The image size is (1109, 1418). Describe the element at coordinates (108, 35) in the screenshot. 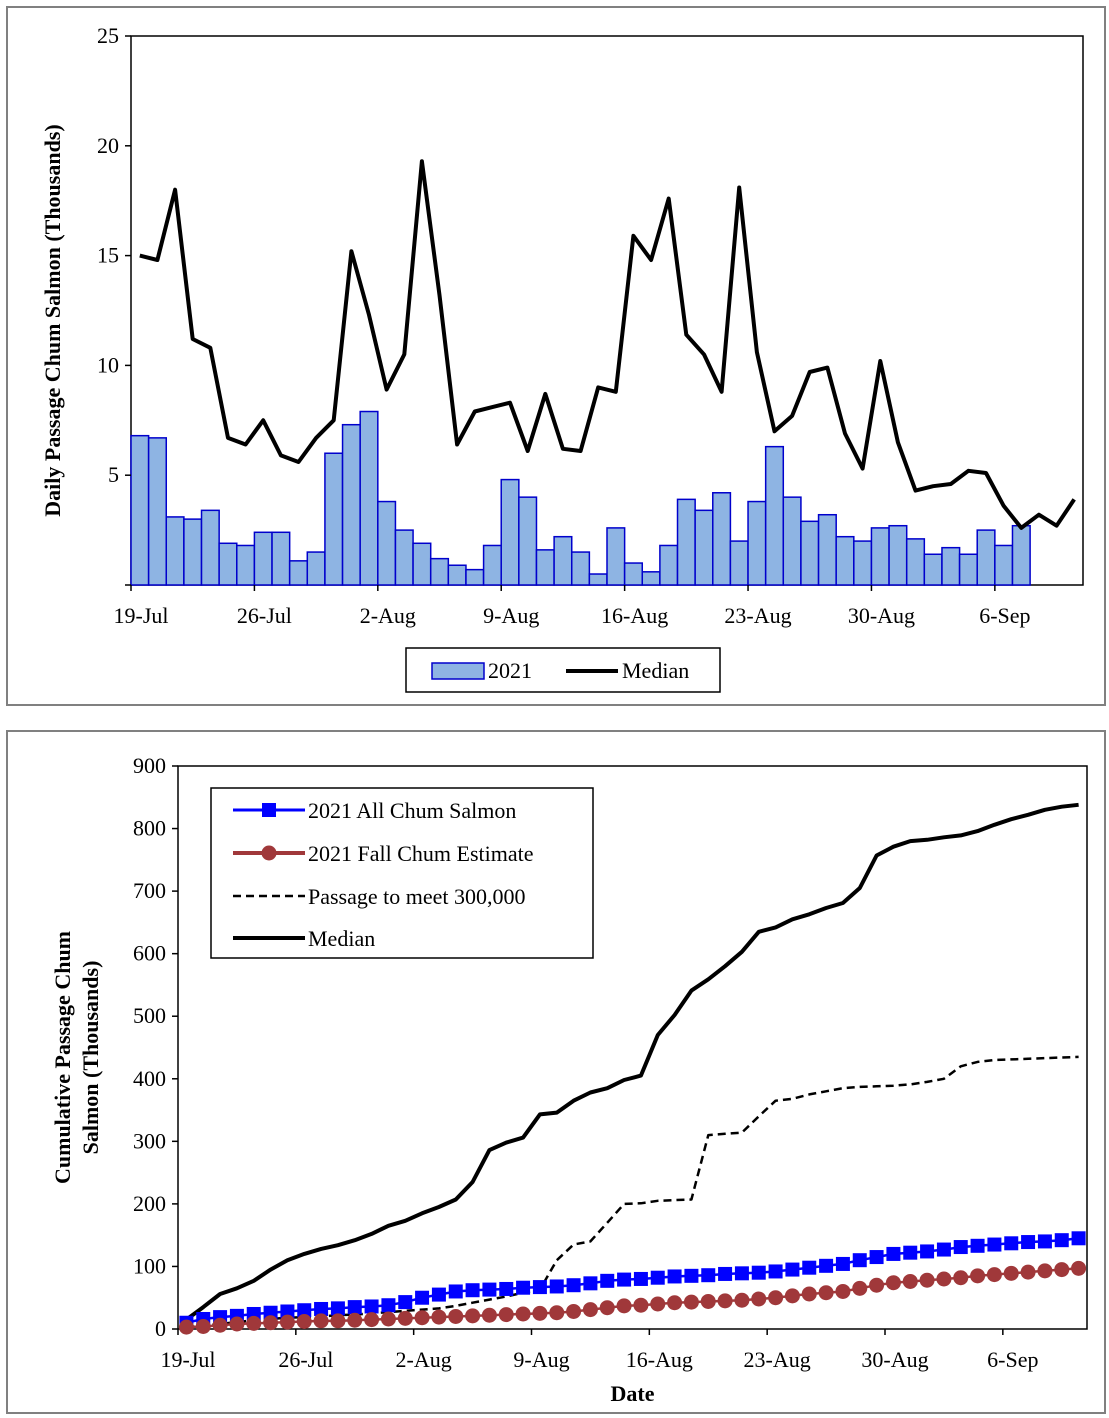

I see `y-tick-label: 25` at that location.